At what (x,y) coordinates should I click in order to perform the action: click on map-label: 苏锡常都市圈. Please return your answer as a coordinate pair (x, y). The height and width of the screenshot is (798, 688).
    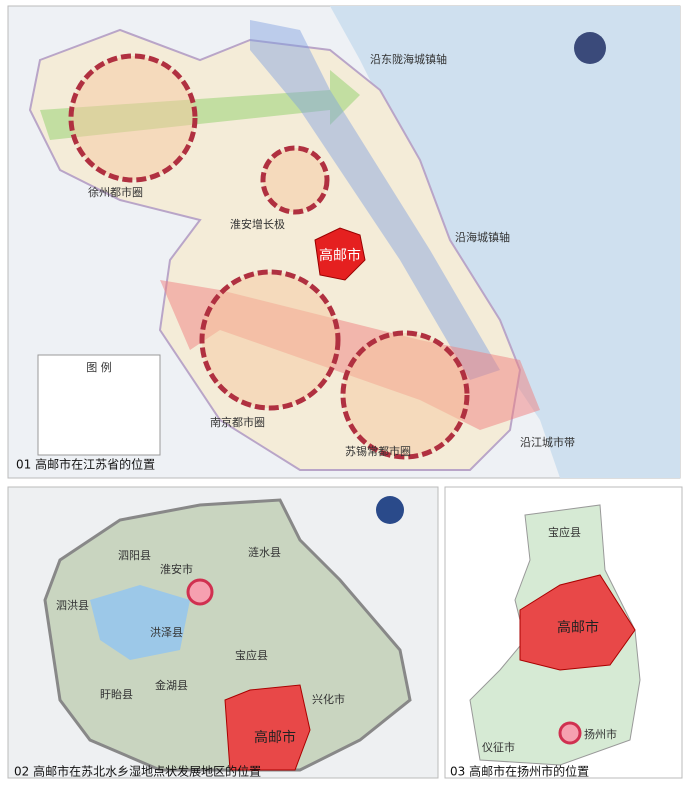
    Looking at the image, I should click on (378, 451).